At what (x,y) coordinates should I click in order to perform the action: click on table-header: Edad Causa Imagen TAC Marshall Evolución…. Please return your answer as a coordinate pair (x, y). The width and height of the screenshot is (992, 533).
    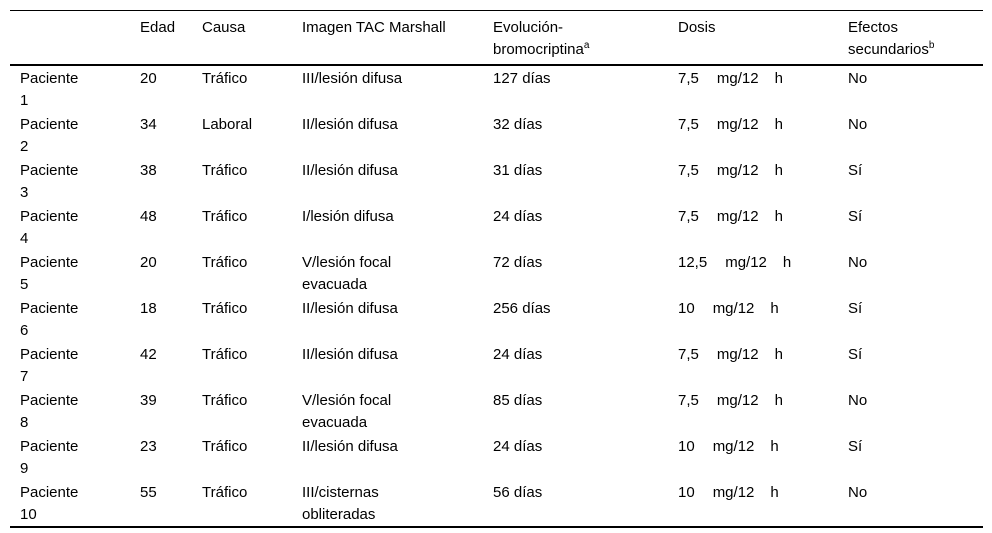
    Looking at the image, I should click on (496, 38).